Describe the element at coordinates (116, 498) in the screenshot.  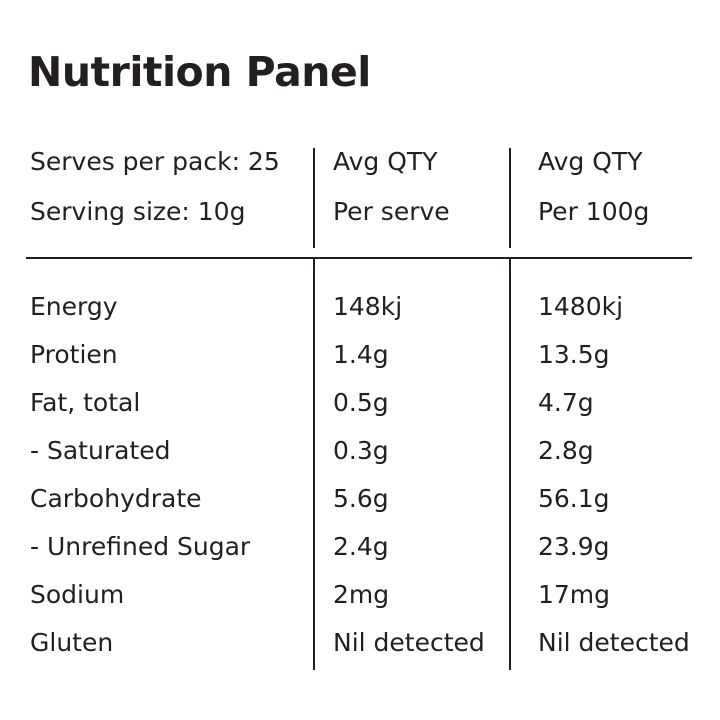
I see `nutrient-name: Carbohydrate` at that location.